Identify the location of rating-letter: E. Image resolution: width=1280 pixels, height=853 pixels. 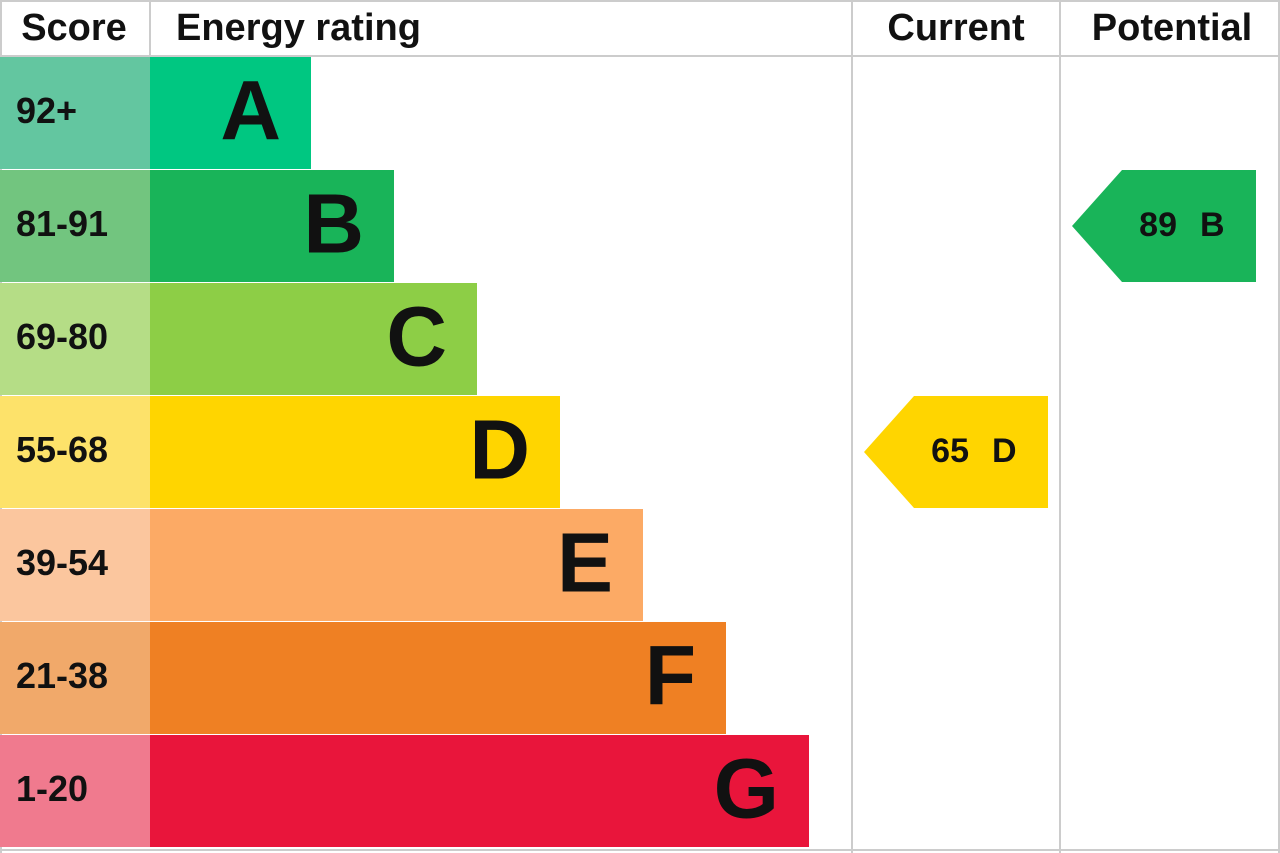
(585, 563).